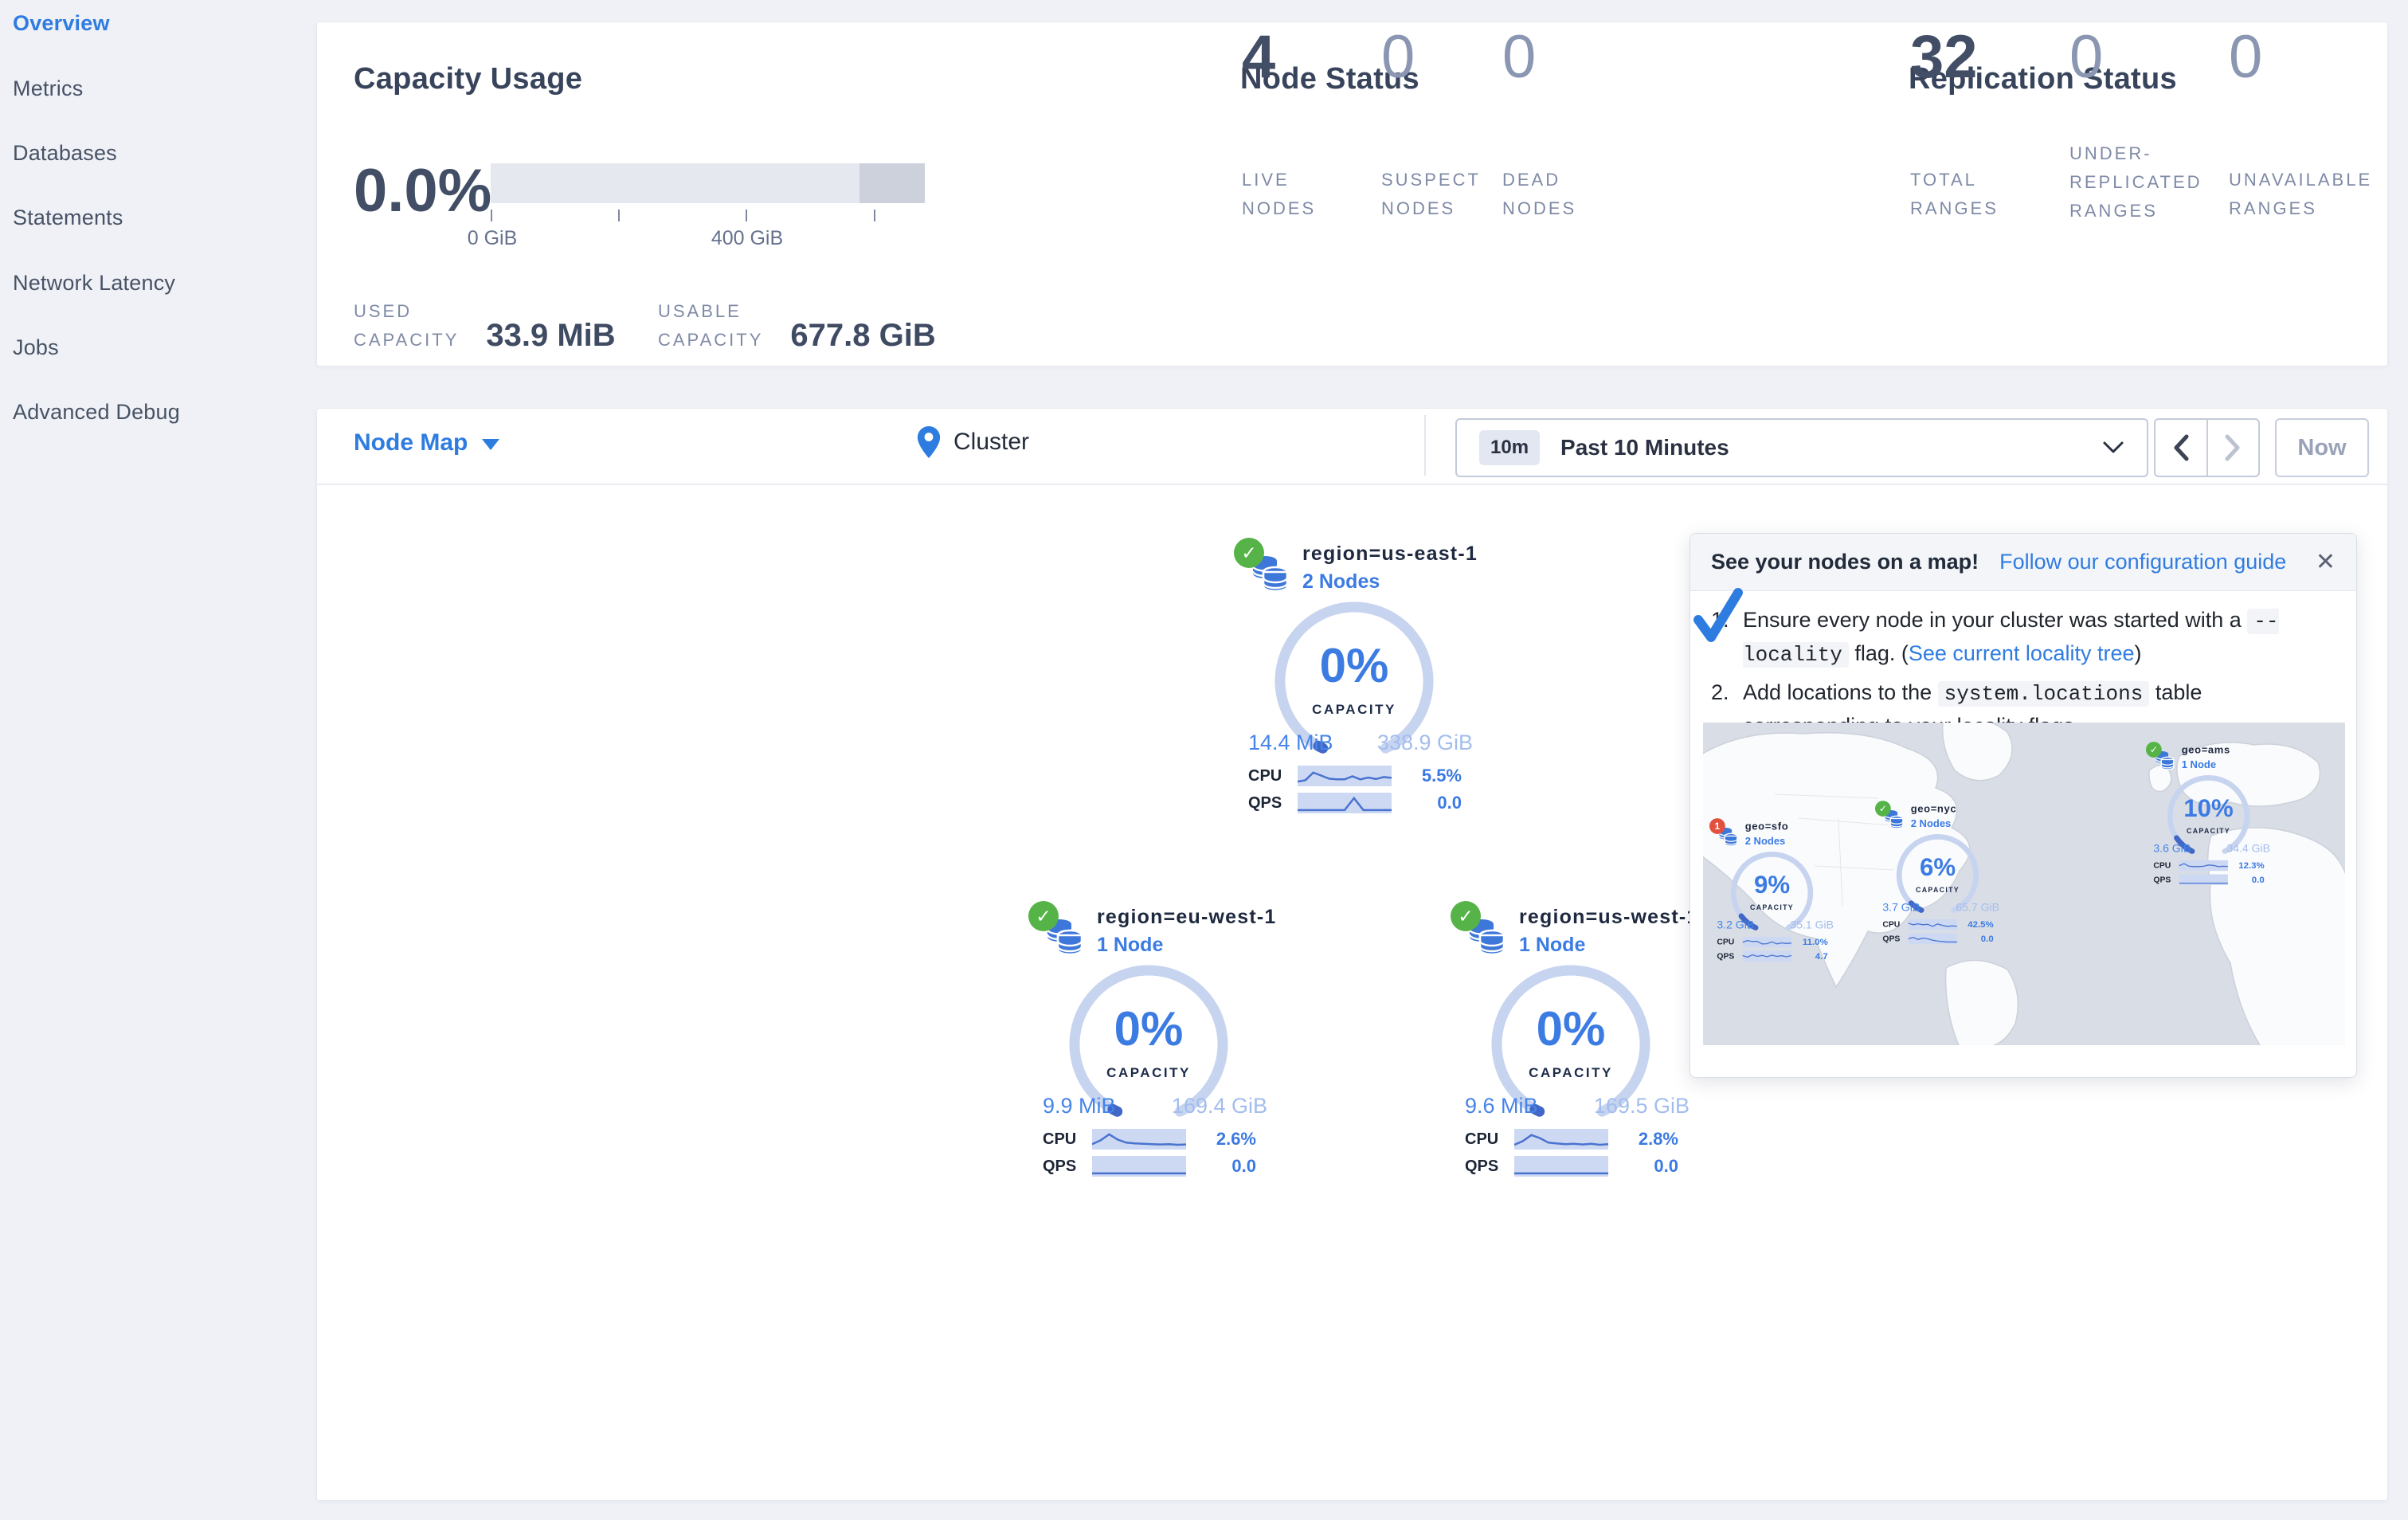  I want to click on qps-value: 4.7, so click(1821, 956).